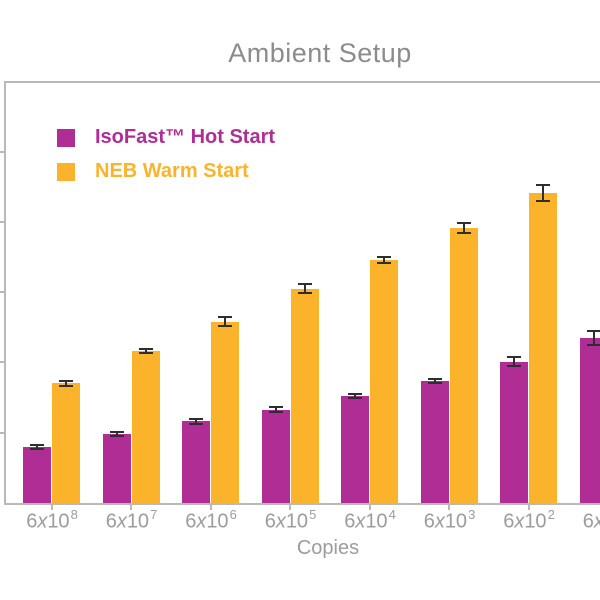 The width and height of the screenshot is (600, 600). What do you see at coordinates (463, 365) in the screenshot?
I see `bar-neb-6x10^3` at bounding box center [463, 365].